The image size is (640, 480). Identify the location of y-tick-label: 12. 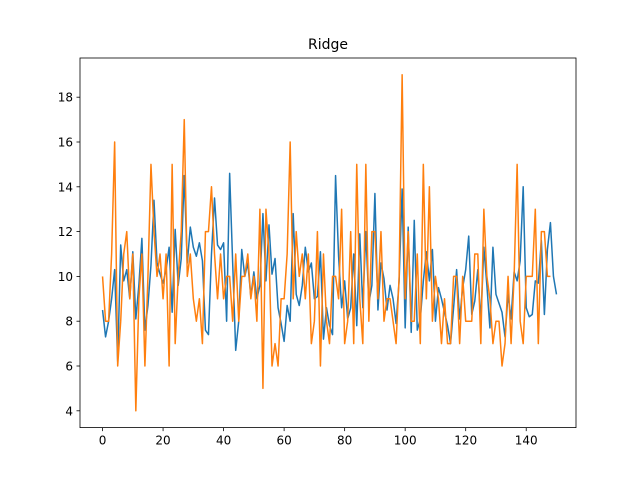
(65, 232).